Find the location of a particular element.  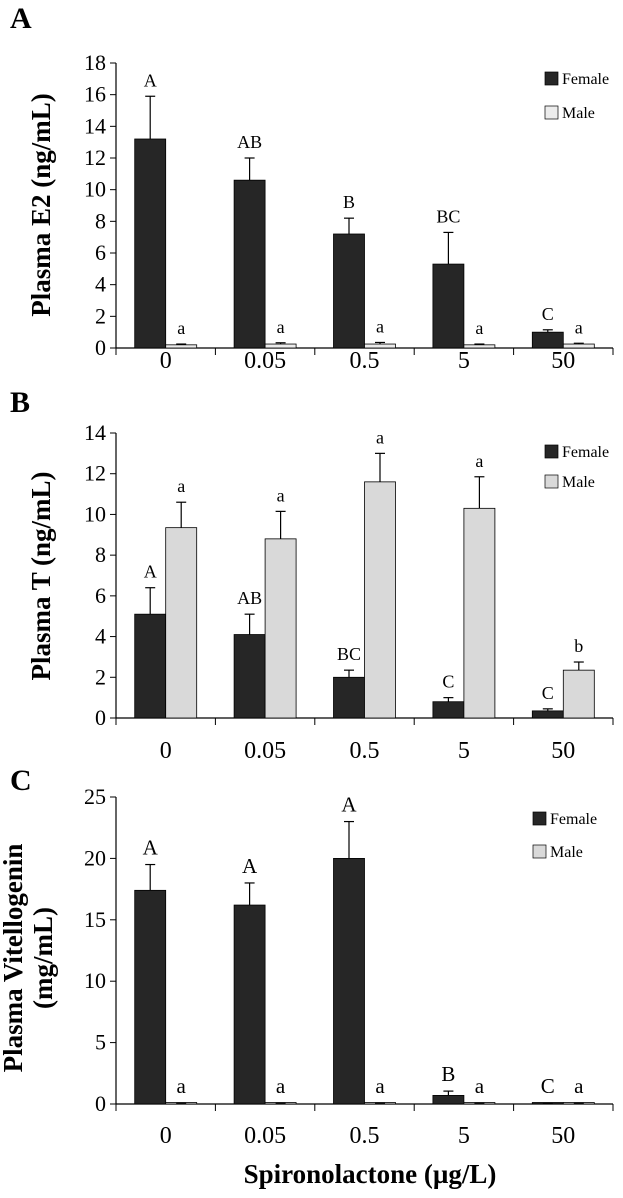

panel-b-y-tick-label: 0 is located at coordinates (100, 717).